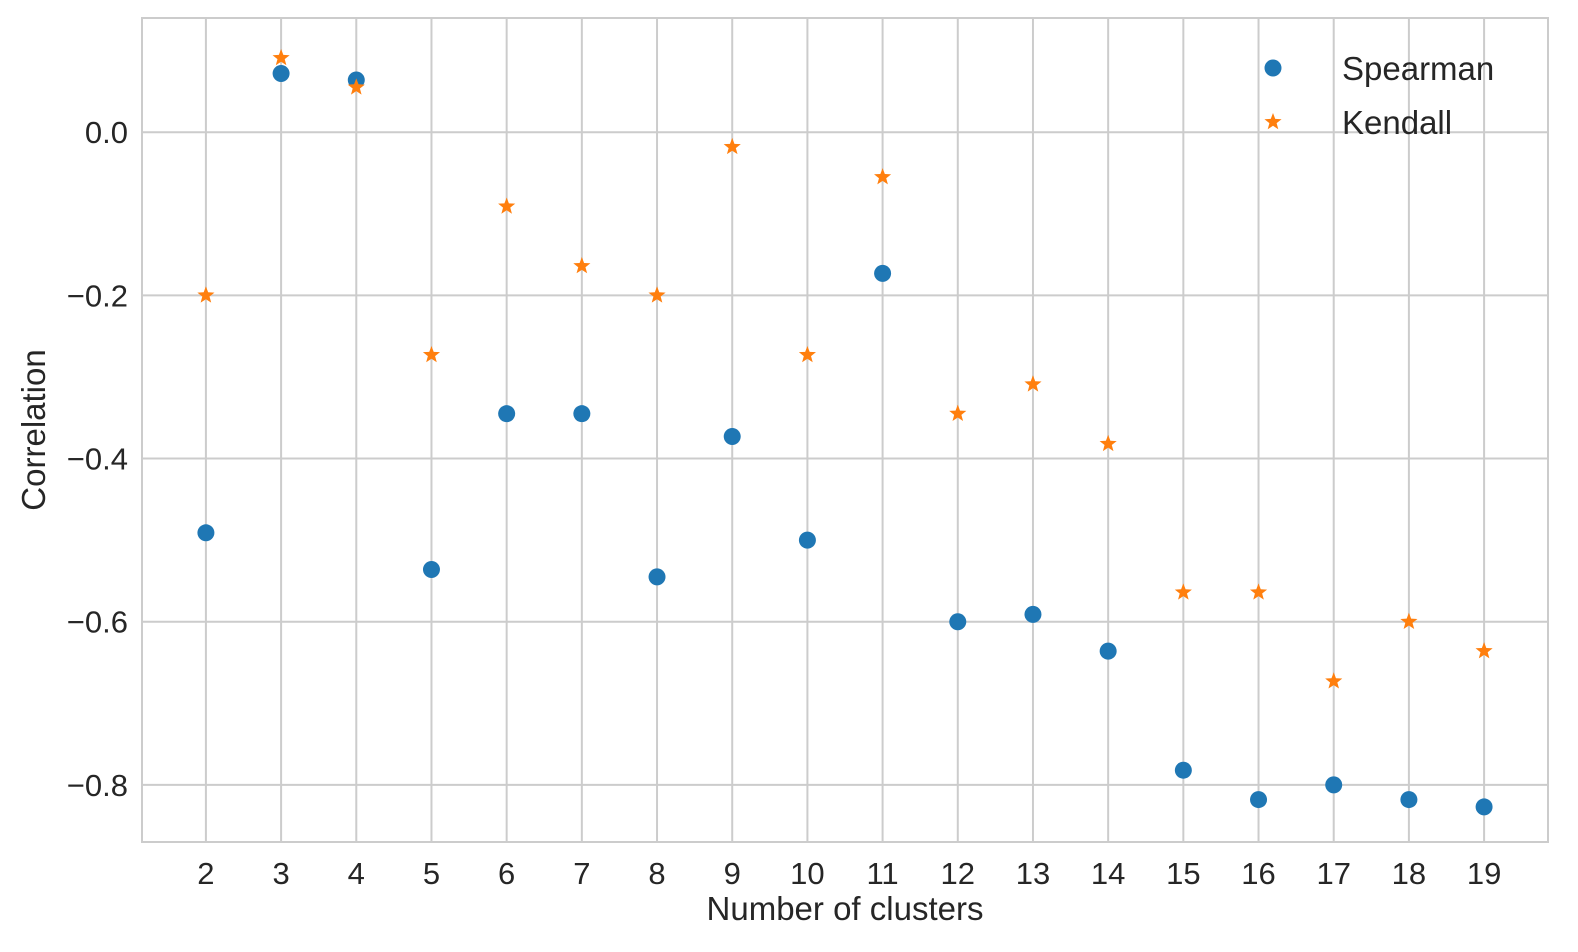  I want to click on y-tick-label: 0.0, so click(106, 132).